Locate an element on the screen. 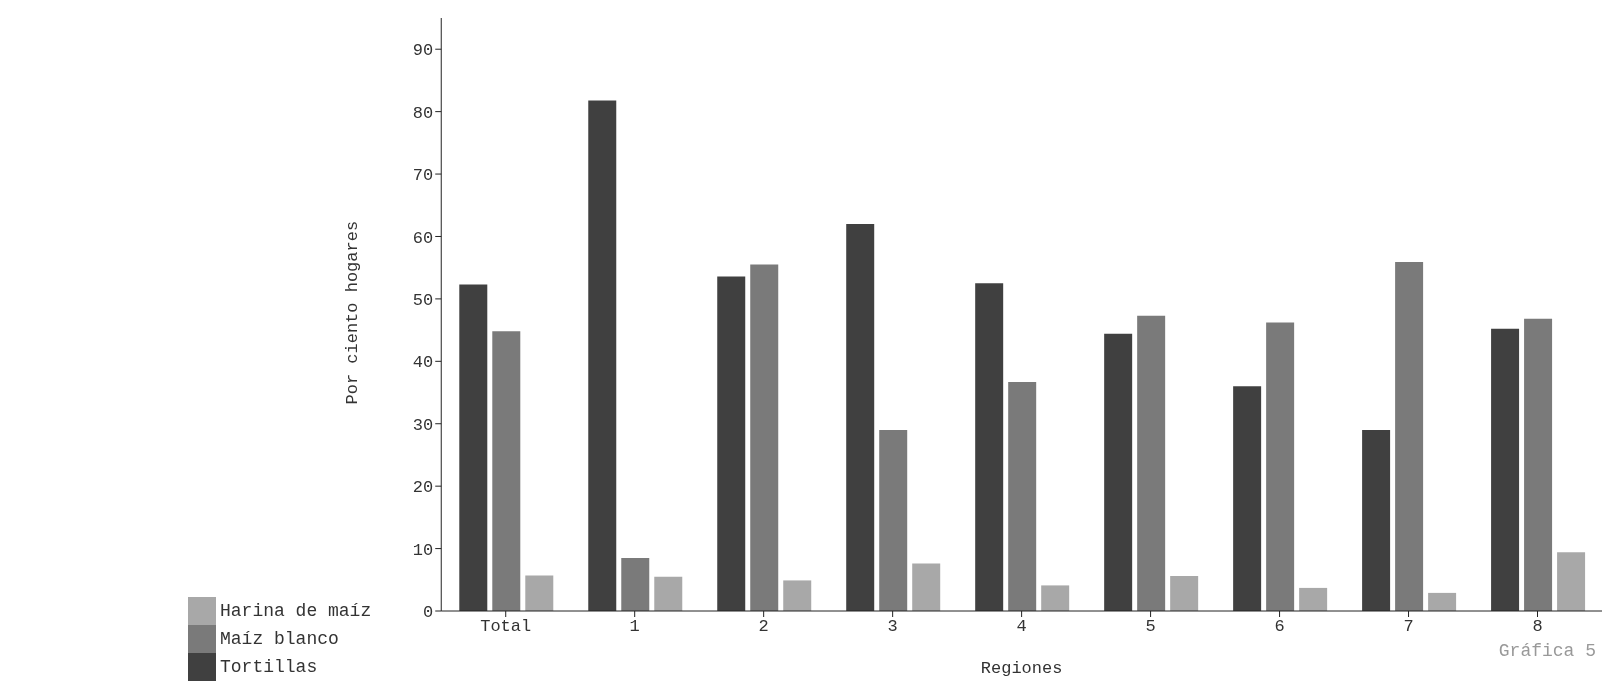 Image resolution: width=1612 pixels, height=699 pixels. x-tick-label: 8 is located at coordinates (1537, 627).